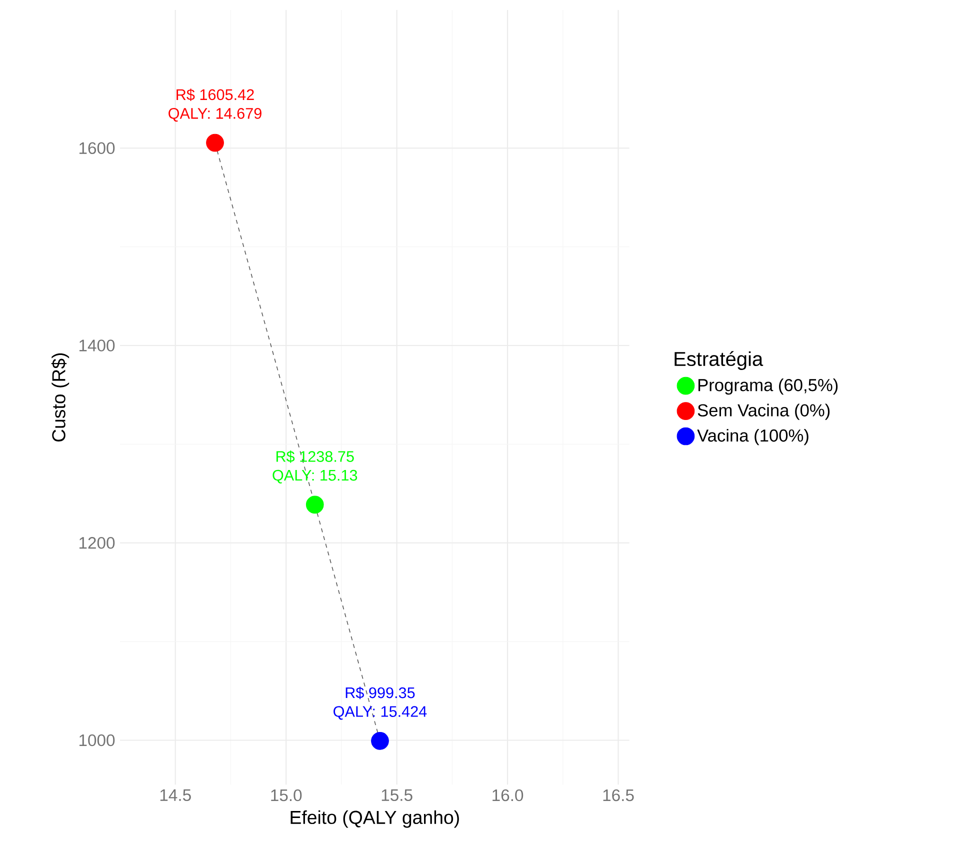 The height and width of the screenshot is (854, 956). I want to click on x-tick-label: 16.5, so click(618, 795).